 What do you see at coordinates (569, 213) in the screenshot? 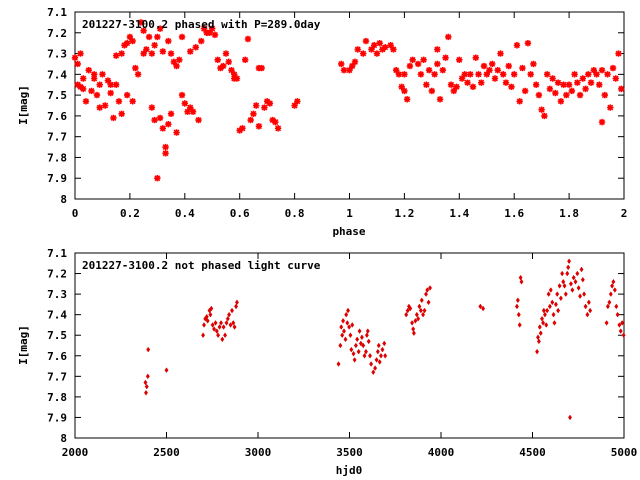
I see `x-tick-label: 1.8` at bounding box center [569, 213].